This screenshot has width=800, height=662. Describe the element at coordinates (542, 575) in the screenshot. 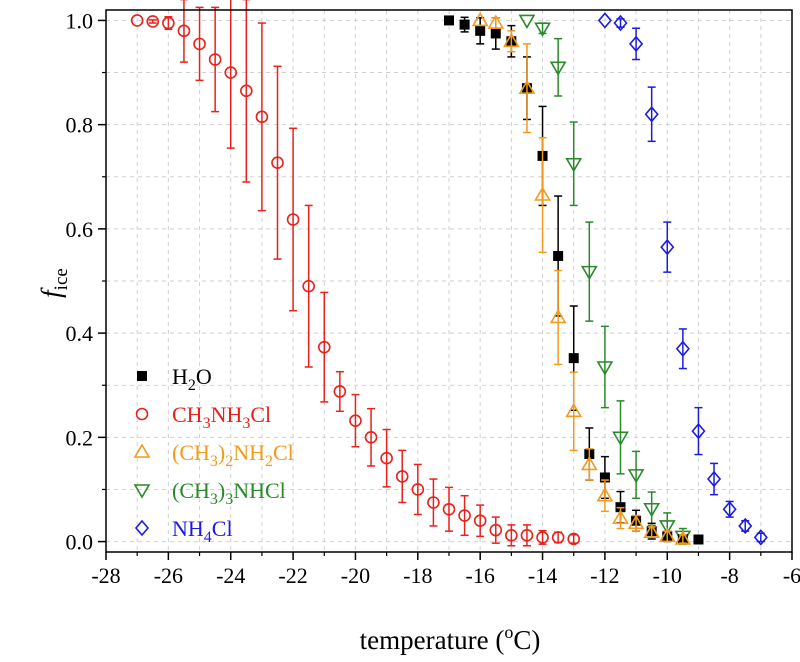

I see `x-tick-label: -14` at that location.